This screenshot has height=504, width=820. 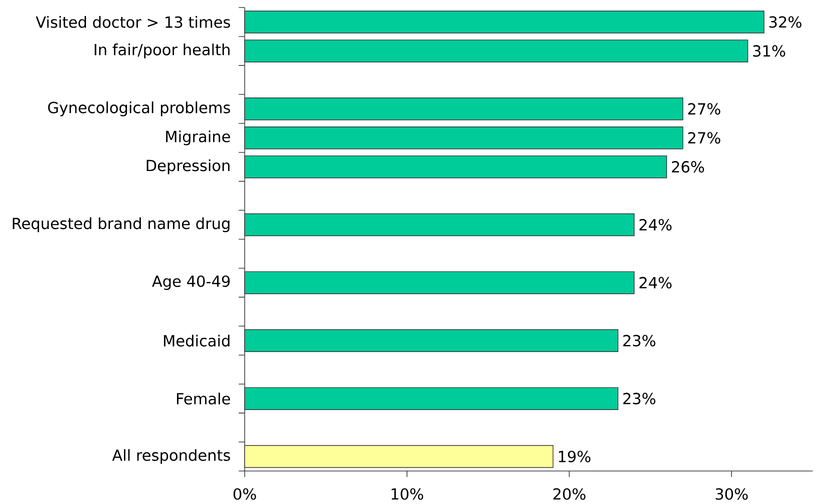 I want to click on data-label: 26%, so click(x=688, y=167).